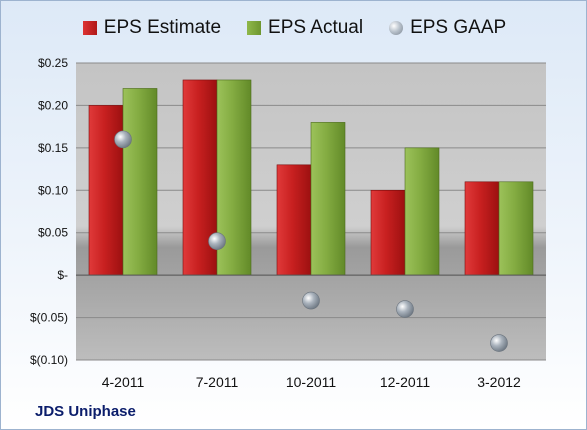 The height and width of the screenshot is (430, 587). Describe the element at coordinates (316, 27) in the screenshot. I see `legend-label-actual: EPS Actual` at that location.